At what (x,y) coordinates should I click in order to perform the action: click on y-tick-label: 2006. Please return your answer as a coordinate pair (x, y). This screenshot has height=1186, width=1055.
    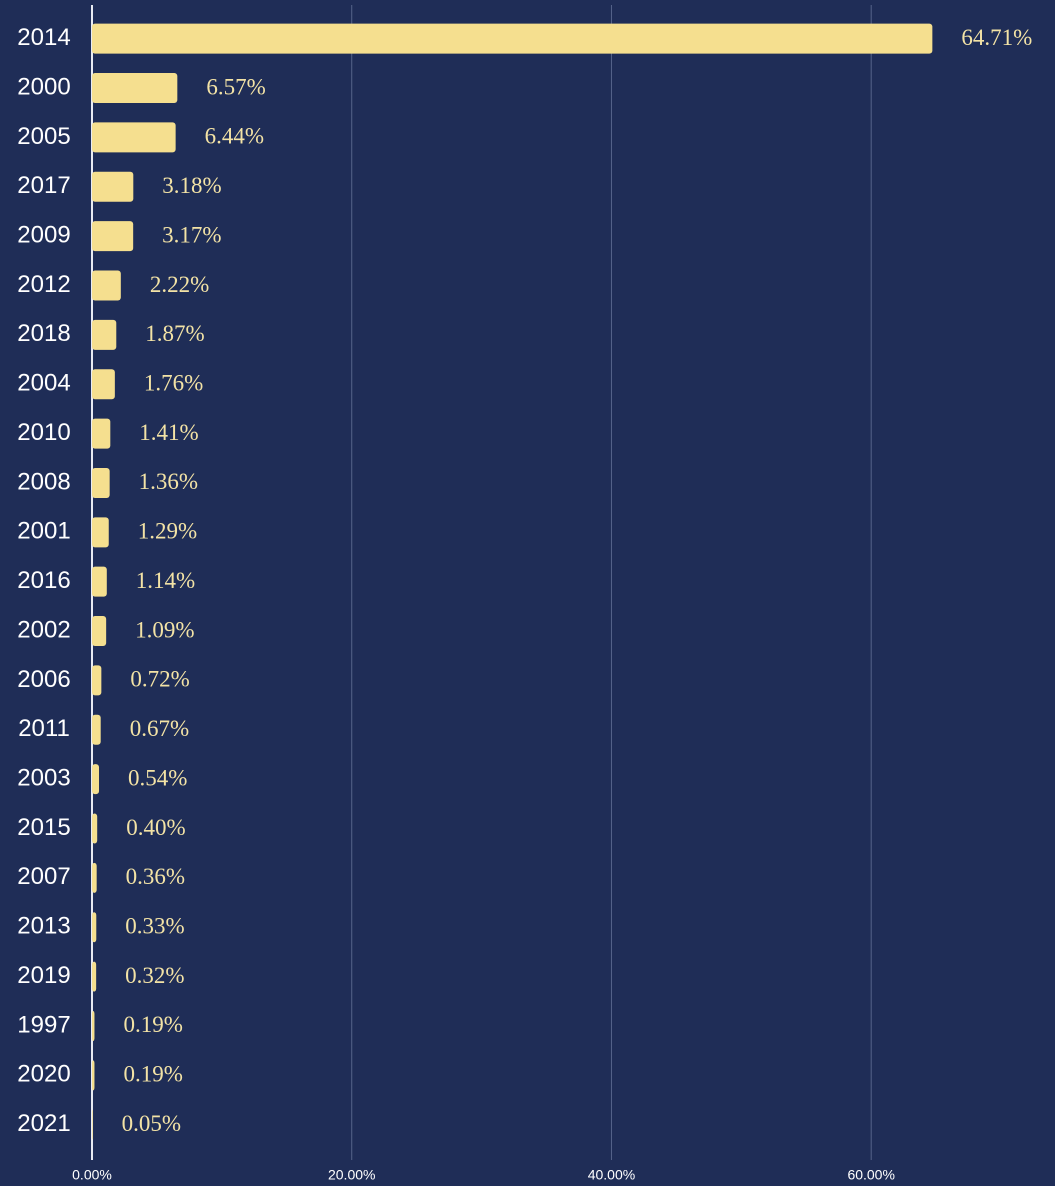
    Looking at the image, I should click on (43, 679).